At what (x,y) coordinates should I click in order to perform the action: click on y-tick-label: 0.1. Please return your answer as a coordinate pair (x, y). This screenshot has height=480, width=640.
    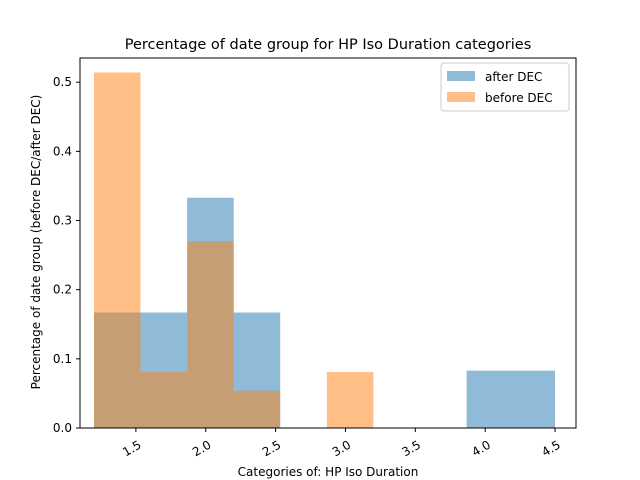
    Looking at the image, I should click on (62, 359).